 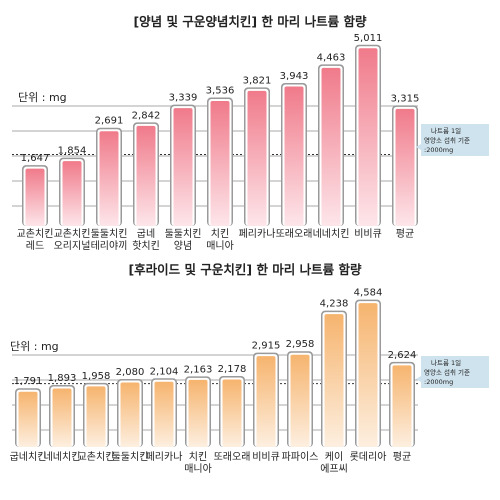 What do you see at coordinates (368, 293) in the screenshot?
I see `bar-value-label: 4,584` at bounding box center [368, 293].